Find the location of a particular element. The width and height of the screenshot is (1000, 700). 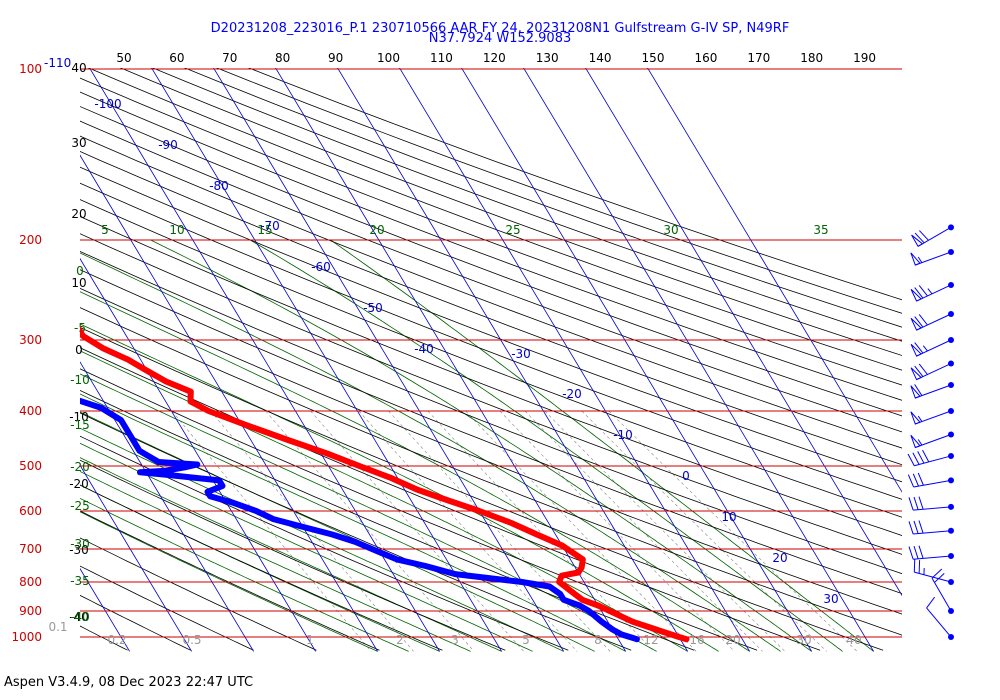

mixing-ratio-label: 30 is located at coordinates (803, 640).